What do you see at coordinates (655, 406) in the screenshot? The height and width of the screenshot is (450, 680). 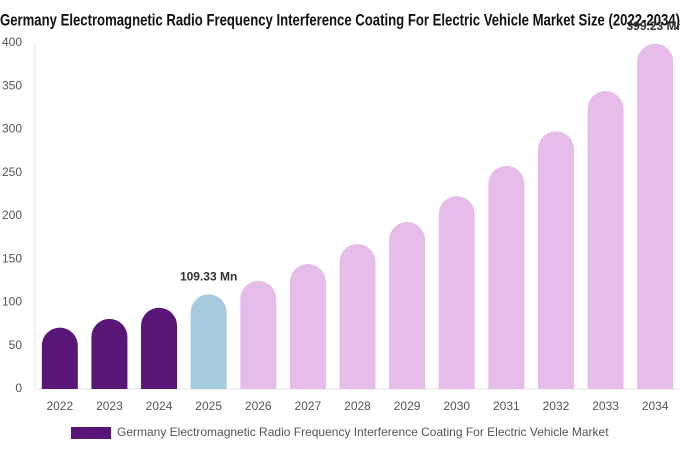 I see `x-tick-label: 2034` at bounding box center [655, 406].